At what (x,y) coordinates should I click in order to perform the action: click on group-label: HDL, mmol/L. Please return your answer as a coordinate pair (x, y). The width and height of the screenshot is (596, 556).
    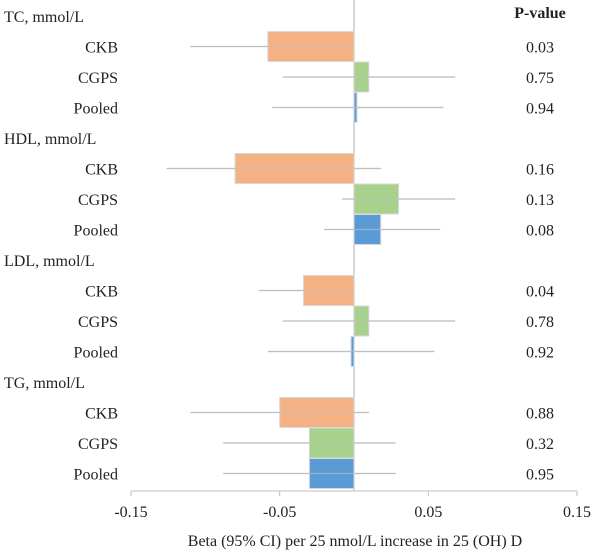
    Looking at the image, I should click on (50, 139).